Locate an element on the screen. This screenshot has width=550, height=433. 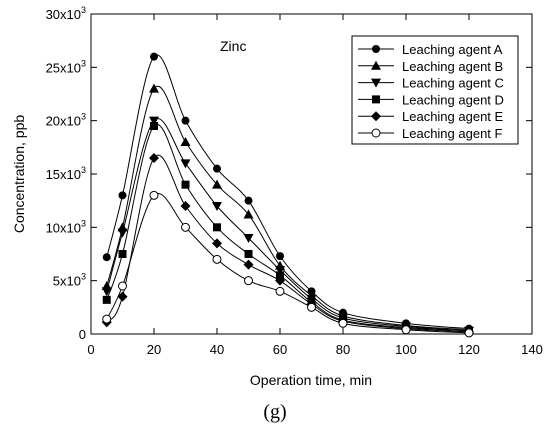
x-tick-label-1: 20 is located at coordinates (154, 349).